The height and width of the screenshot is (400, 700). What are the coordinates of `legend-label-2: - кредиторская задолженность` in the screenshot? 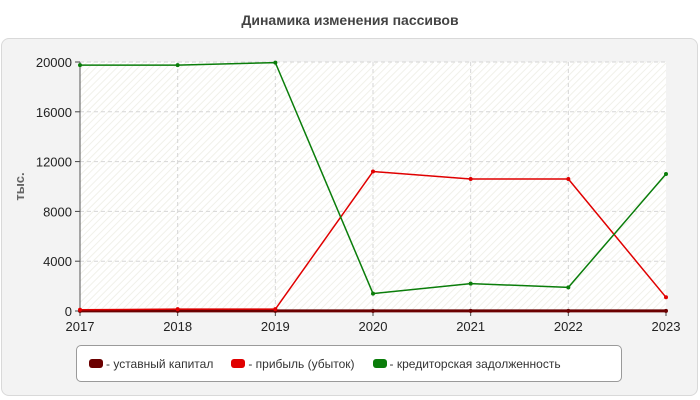 It's located at (475, 363).